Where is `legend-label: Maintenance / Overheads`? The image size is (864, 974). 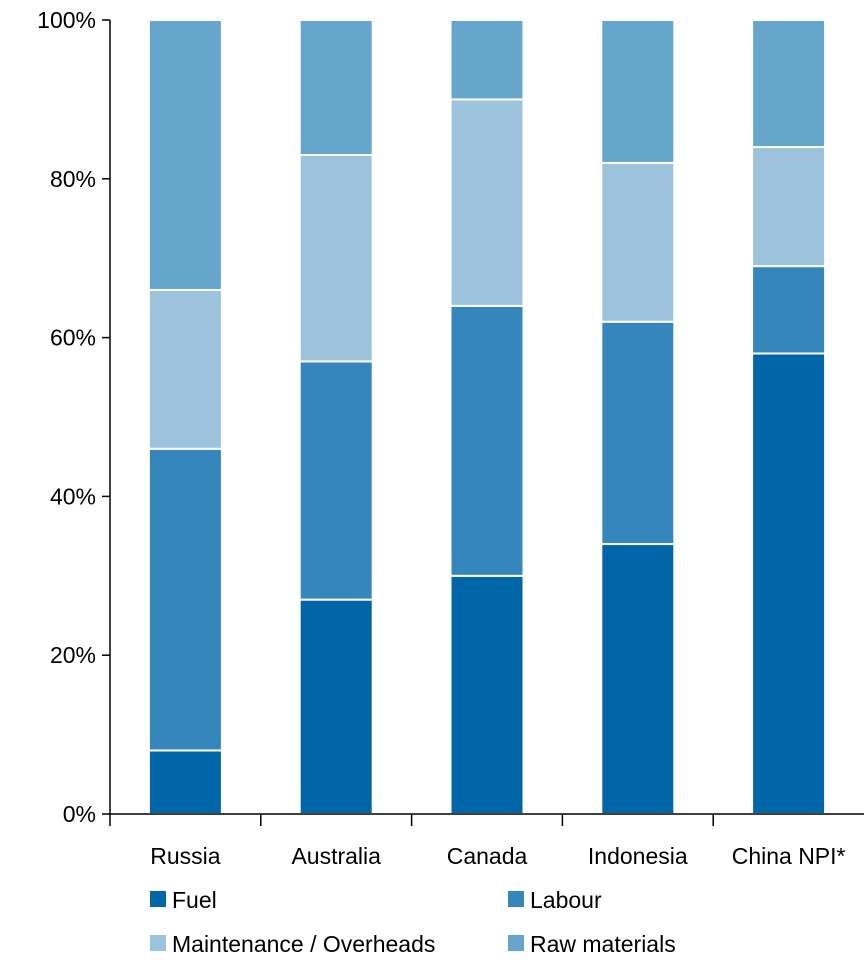 legend-label: Maintenance / Overheads is located at coordinates (303, 944).